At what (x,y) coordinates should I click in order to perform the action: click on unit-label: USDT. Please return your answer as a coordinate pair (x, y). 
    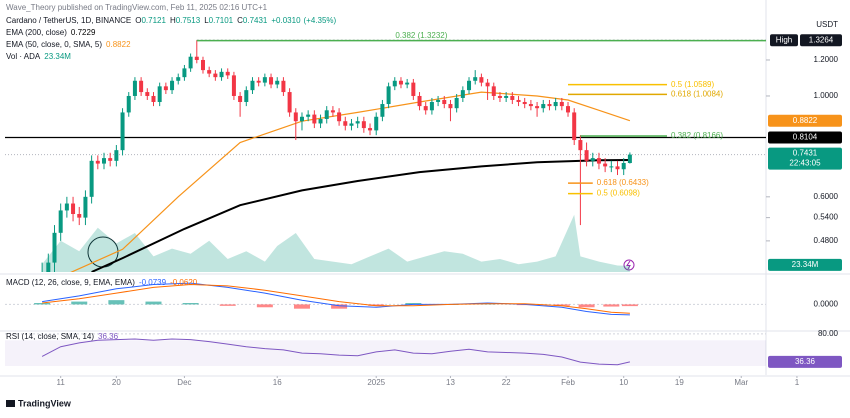
    Looking at the image, I should click on (827, 24).